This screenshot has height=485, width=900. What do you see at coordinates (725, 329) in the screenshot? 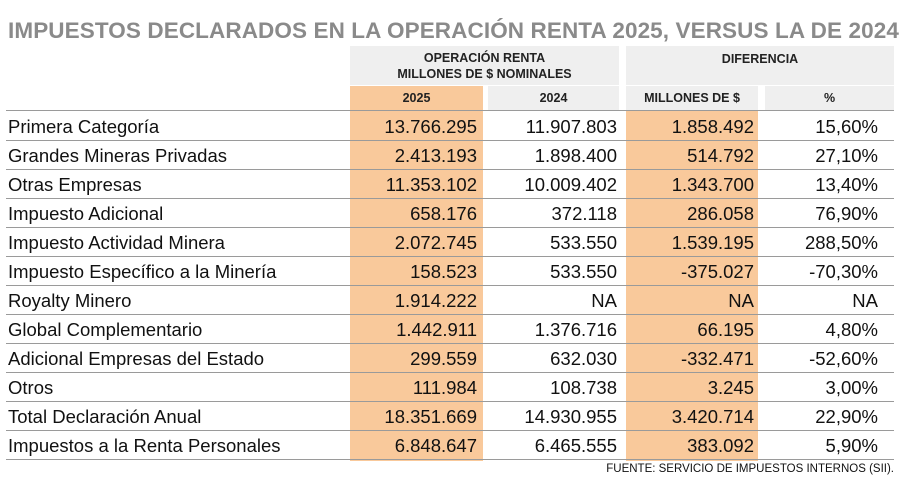
I see `cell-diff: 66.195` at bounding box center [725, 329].